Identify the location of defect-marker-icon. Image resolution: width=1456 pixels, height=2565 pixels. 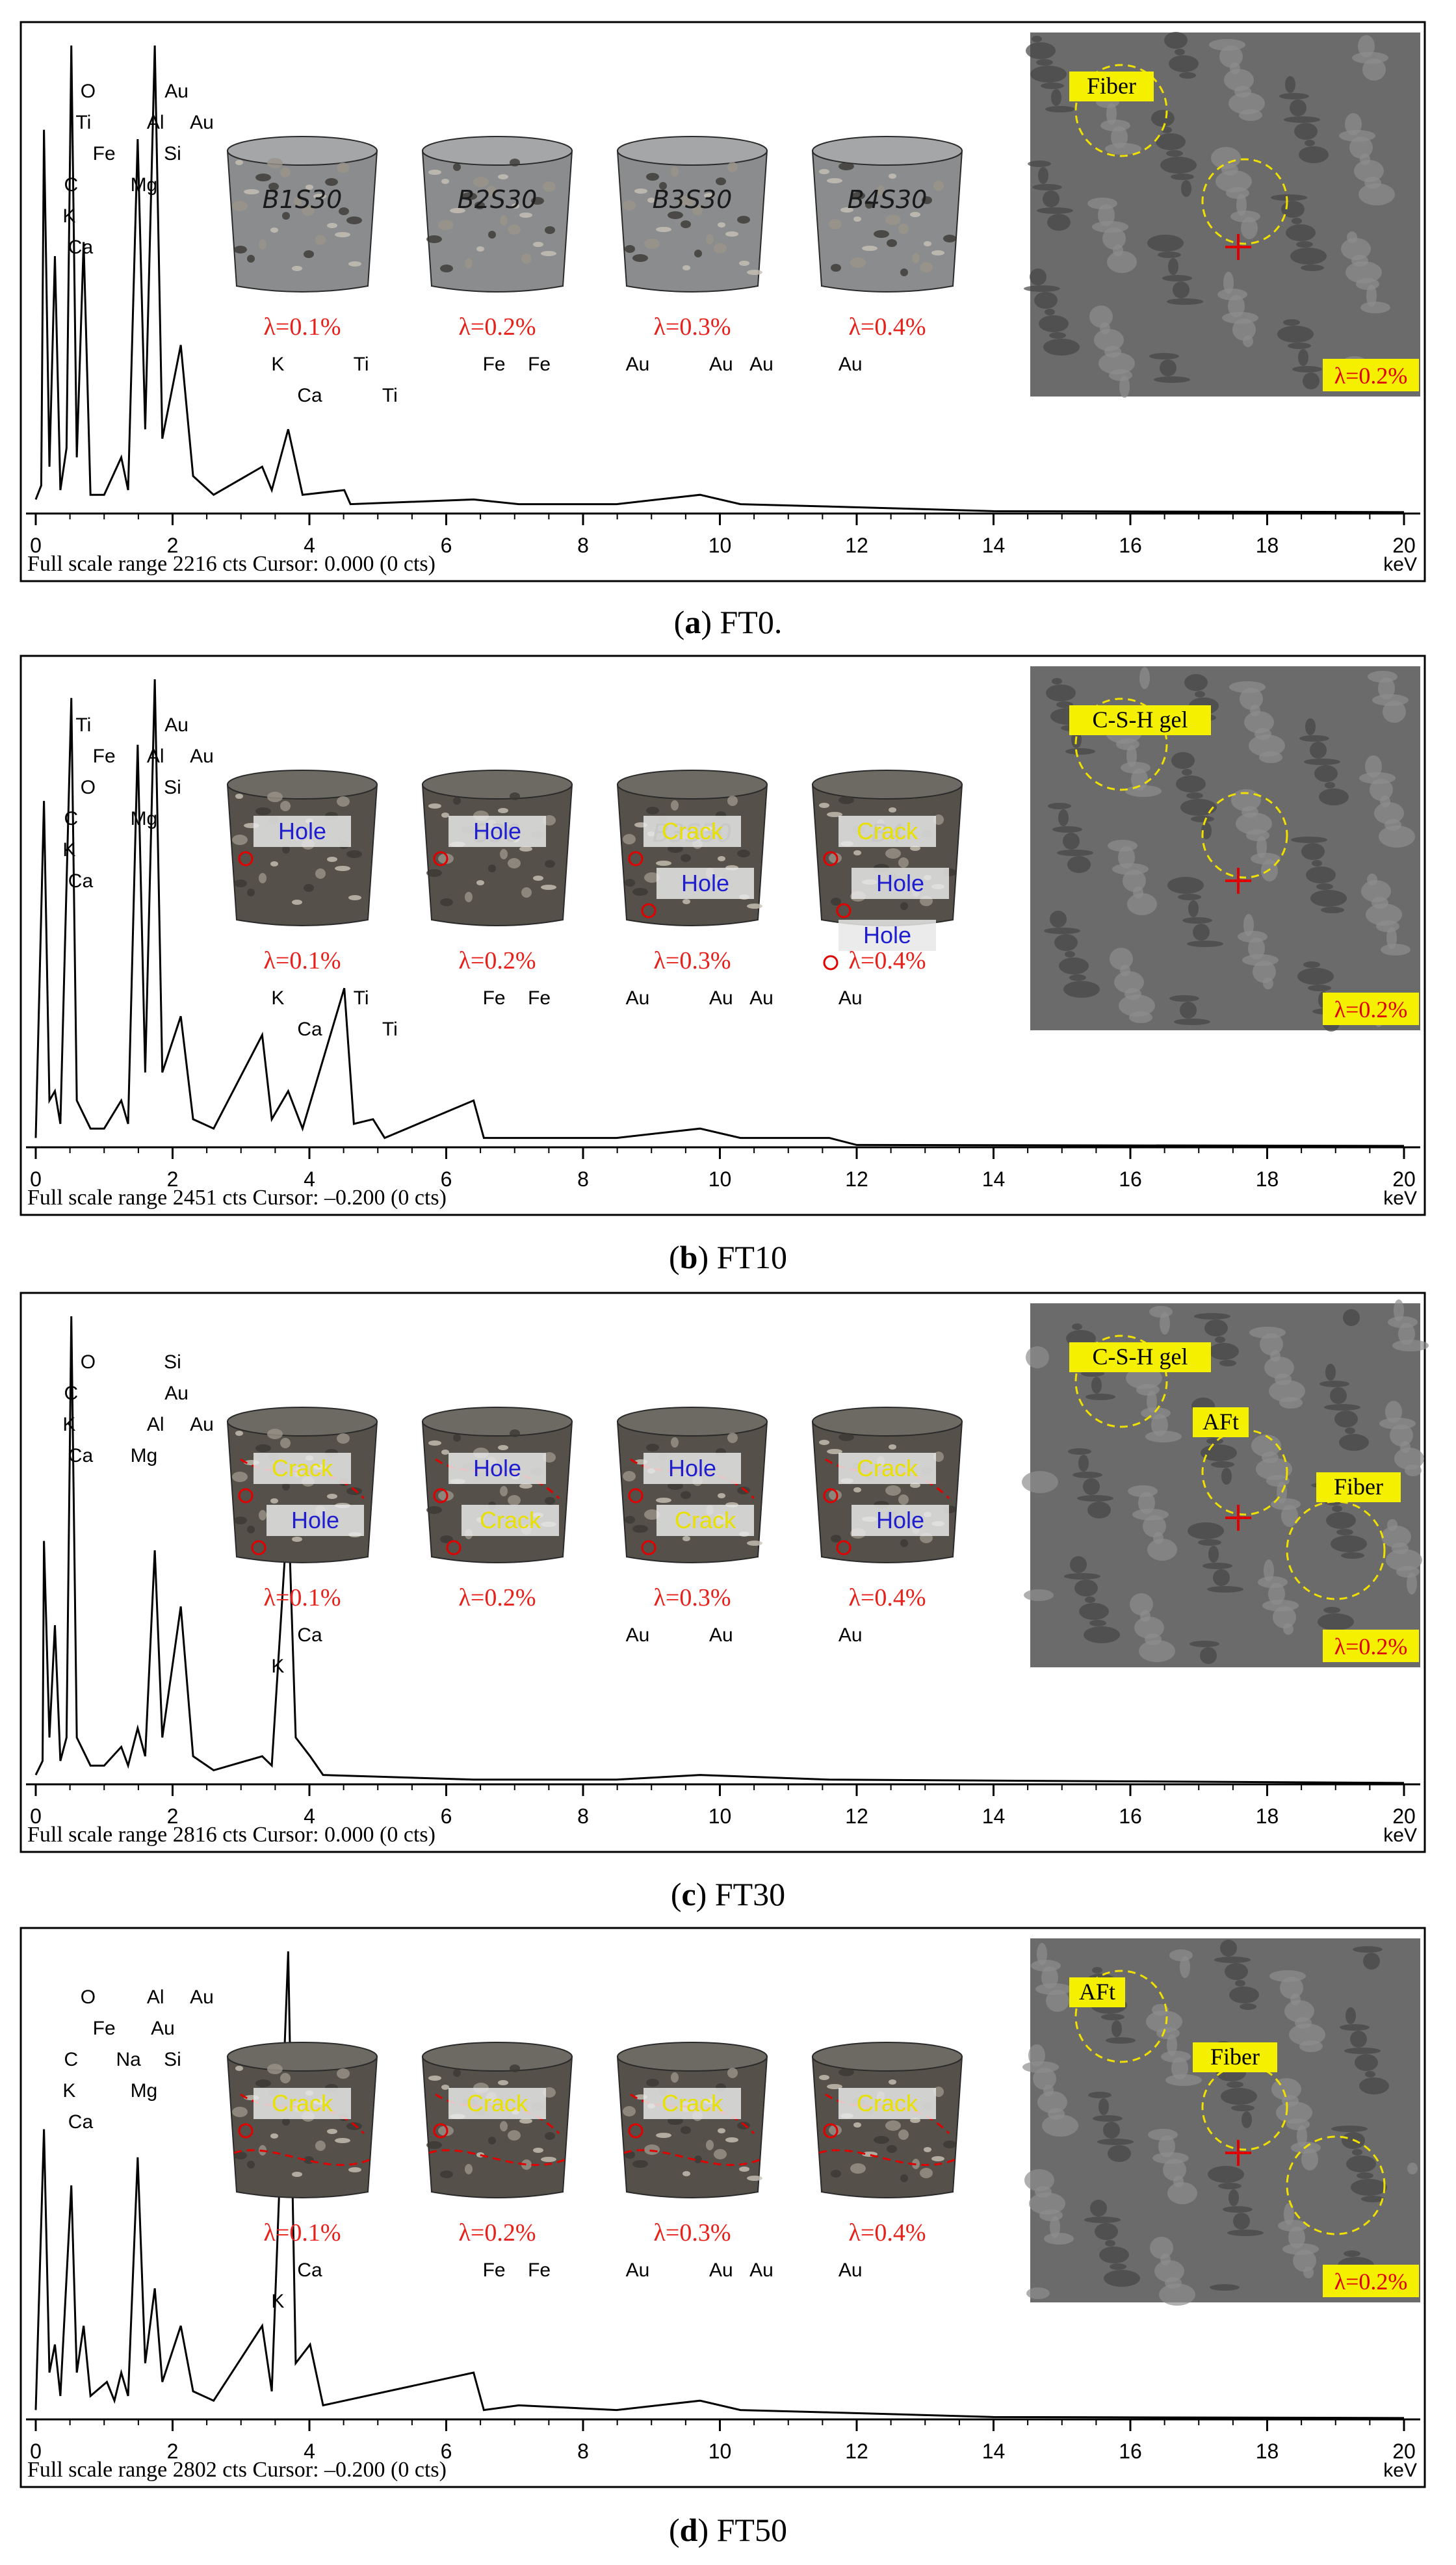
(441, 858).